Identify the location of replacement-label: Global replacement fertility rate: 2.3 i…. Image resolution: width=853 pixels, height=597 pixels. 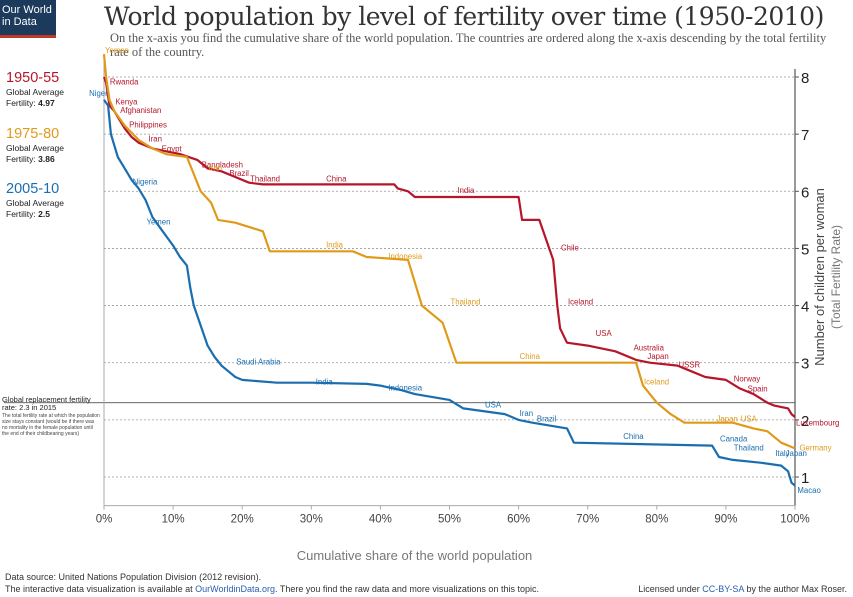
(46, 403).